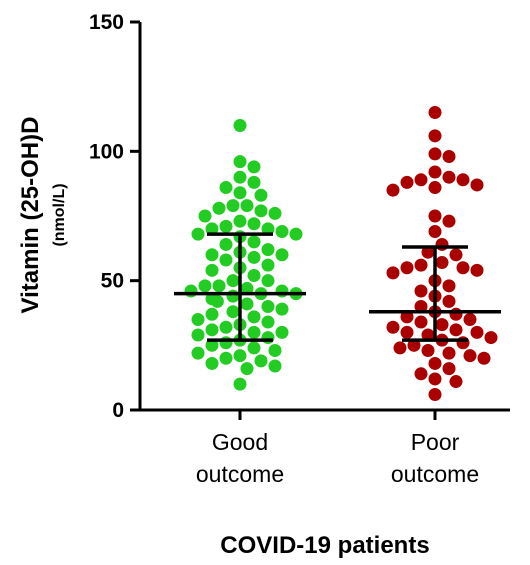 The height and width of the screenshot is (565, 530). What do you see at coordinates (435, 442) in the screenshot?
I see `x-tick-label: Poor` at bounding box center [435, 442].